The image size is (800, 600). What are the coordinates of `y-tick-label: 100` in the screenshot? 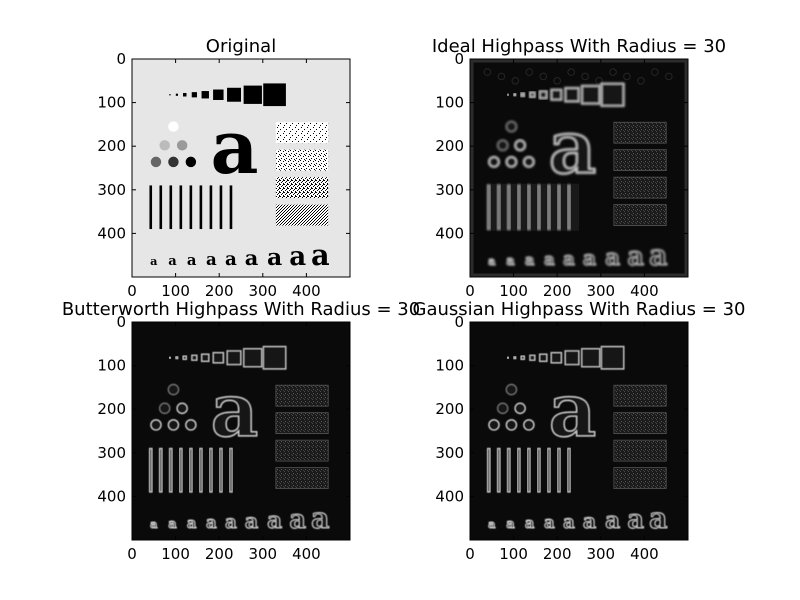 It's located at (111, 103).